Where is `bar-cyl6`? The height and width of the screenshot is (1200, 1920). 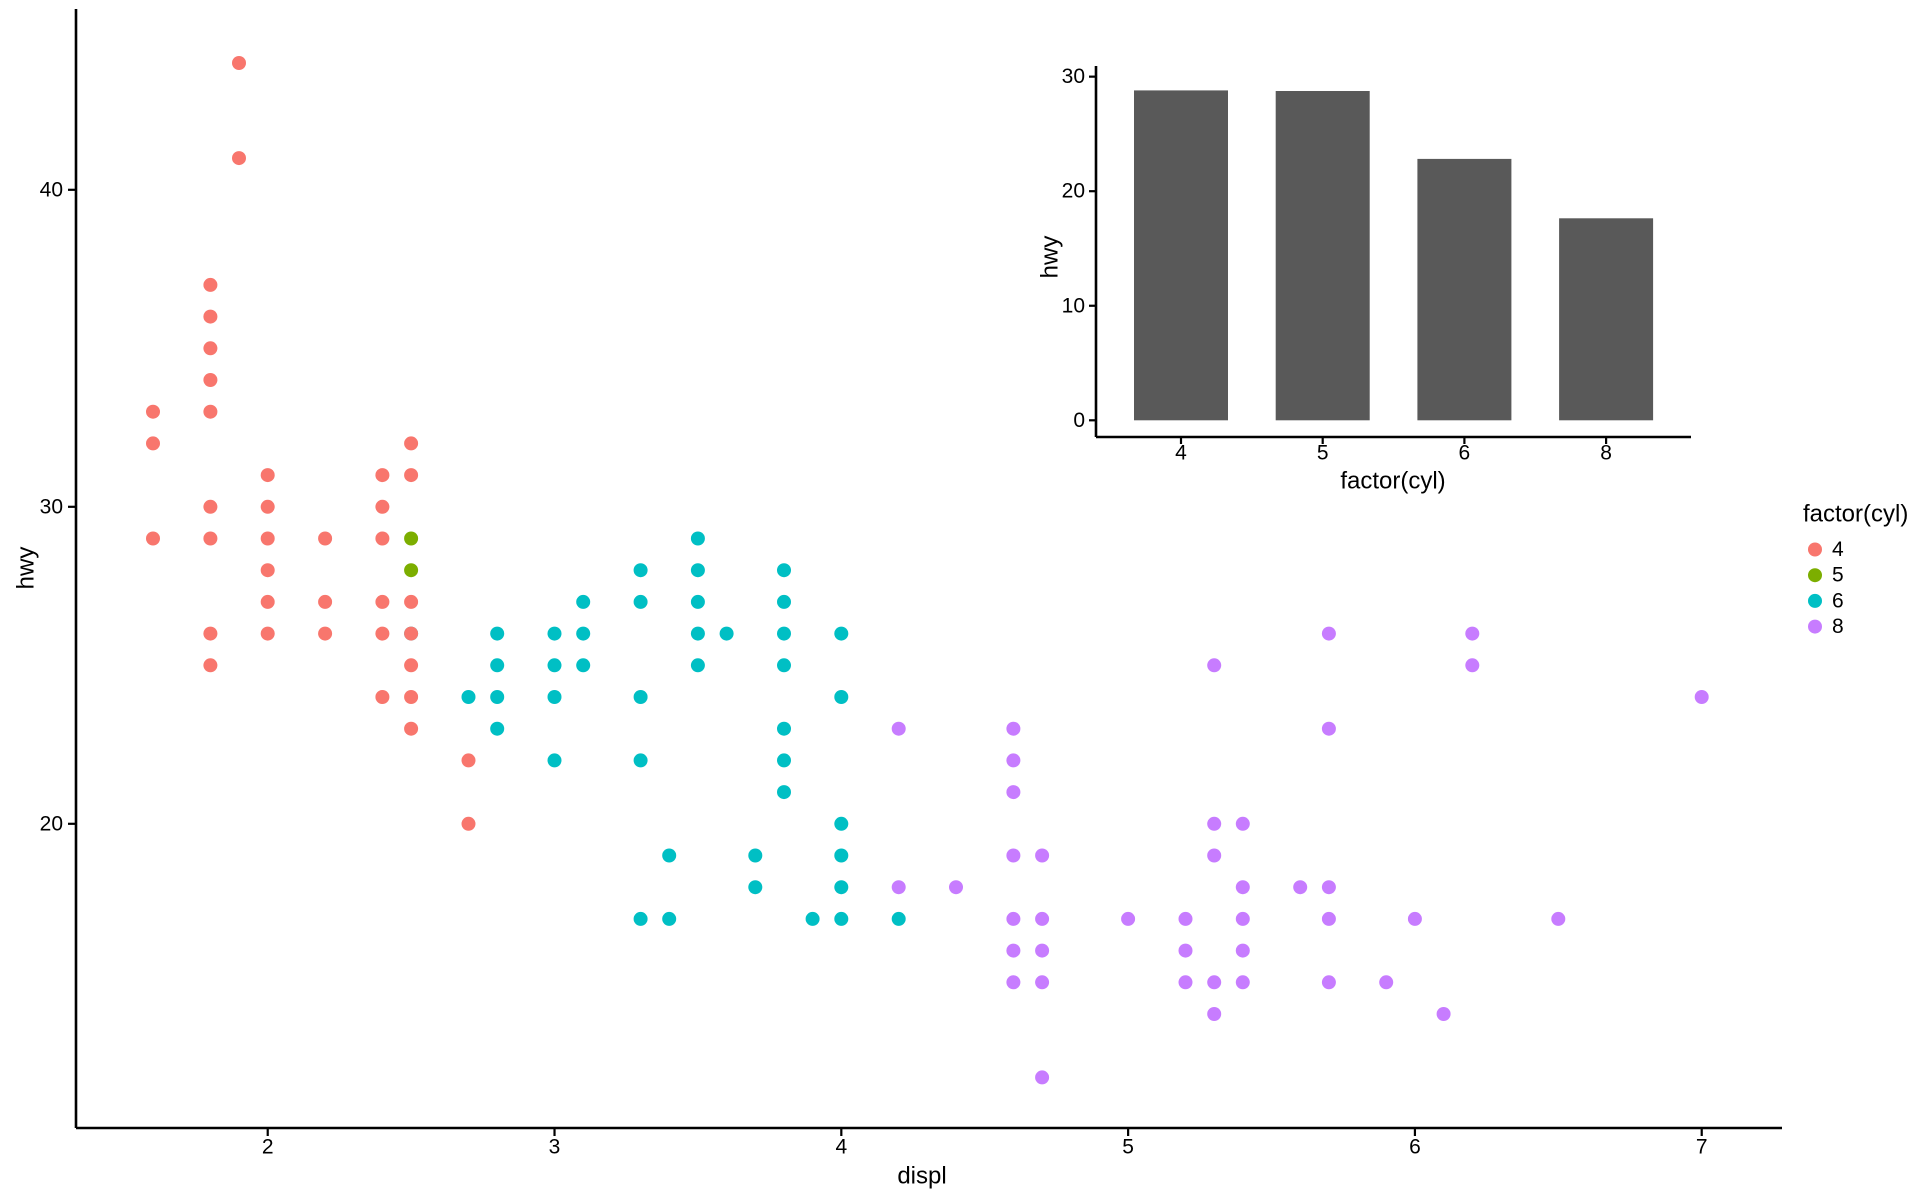
bar-cyl6 is located at coordinates (1464, 289).